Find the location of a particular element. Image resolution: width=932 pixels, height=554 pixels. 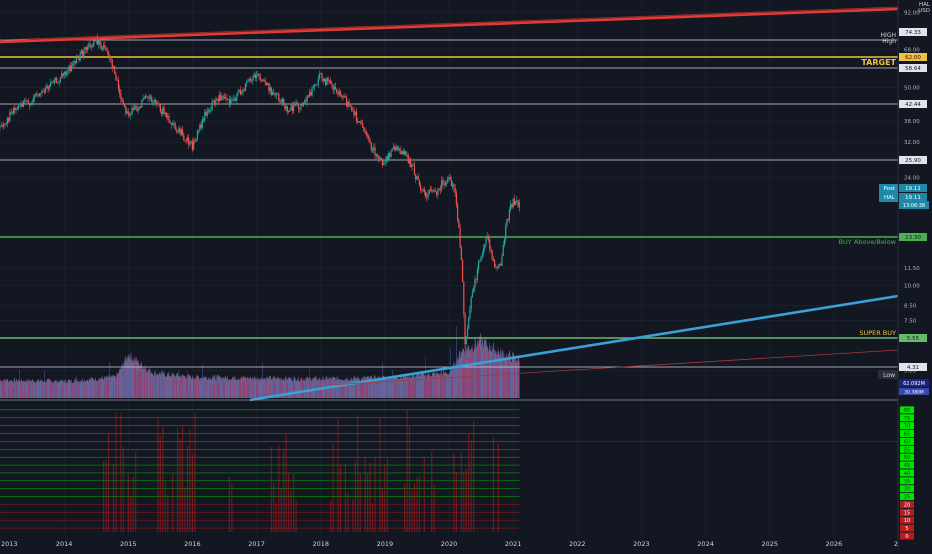

upper-channel-trendline is located at coordinates (449, 25).